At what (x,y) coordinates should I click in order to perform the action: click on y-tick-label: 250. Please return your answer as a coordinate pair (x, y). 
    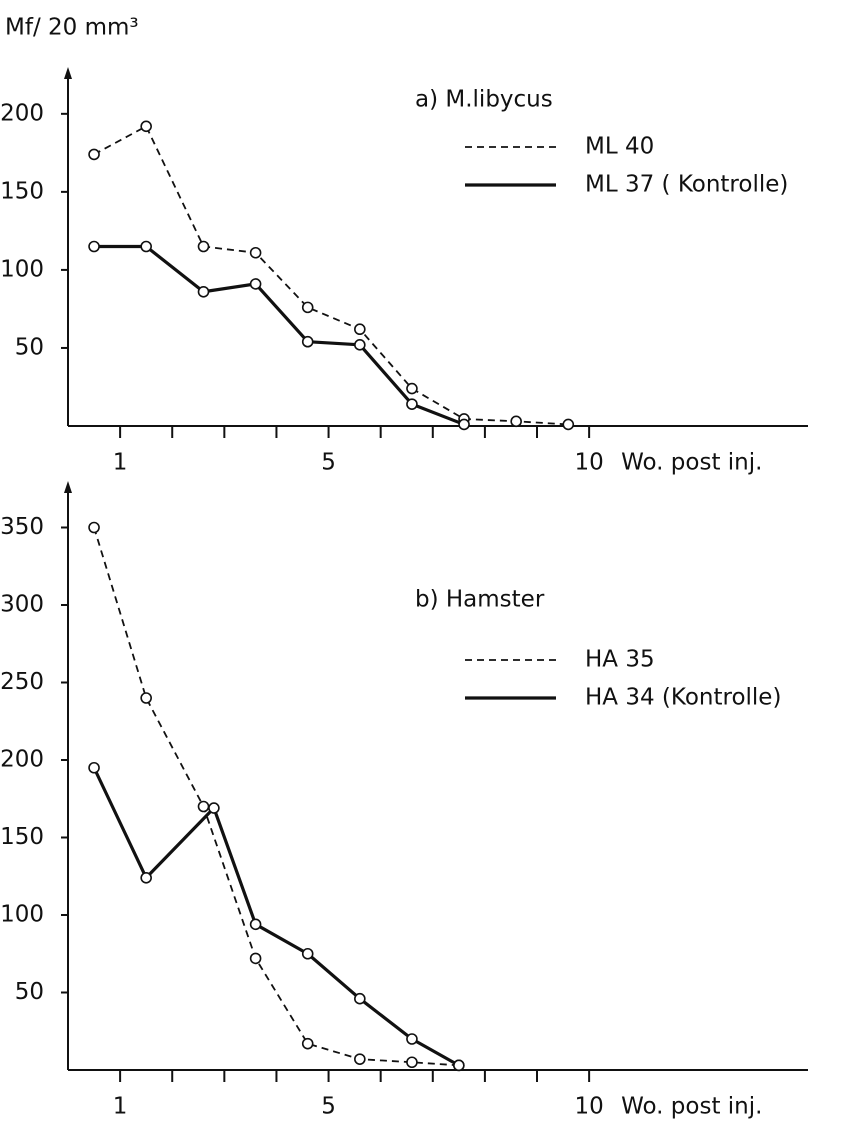
    Looking at the image, I should click on (22, 682).